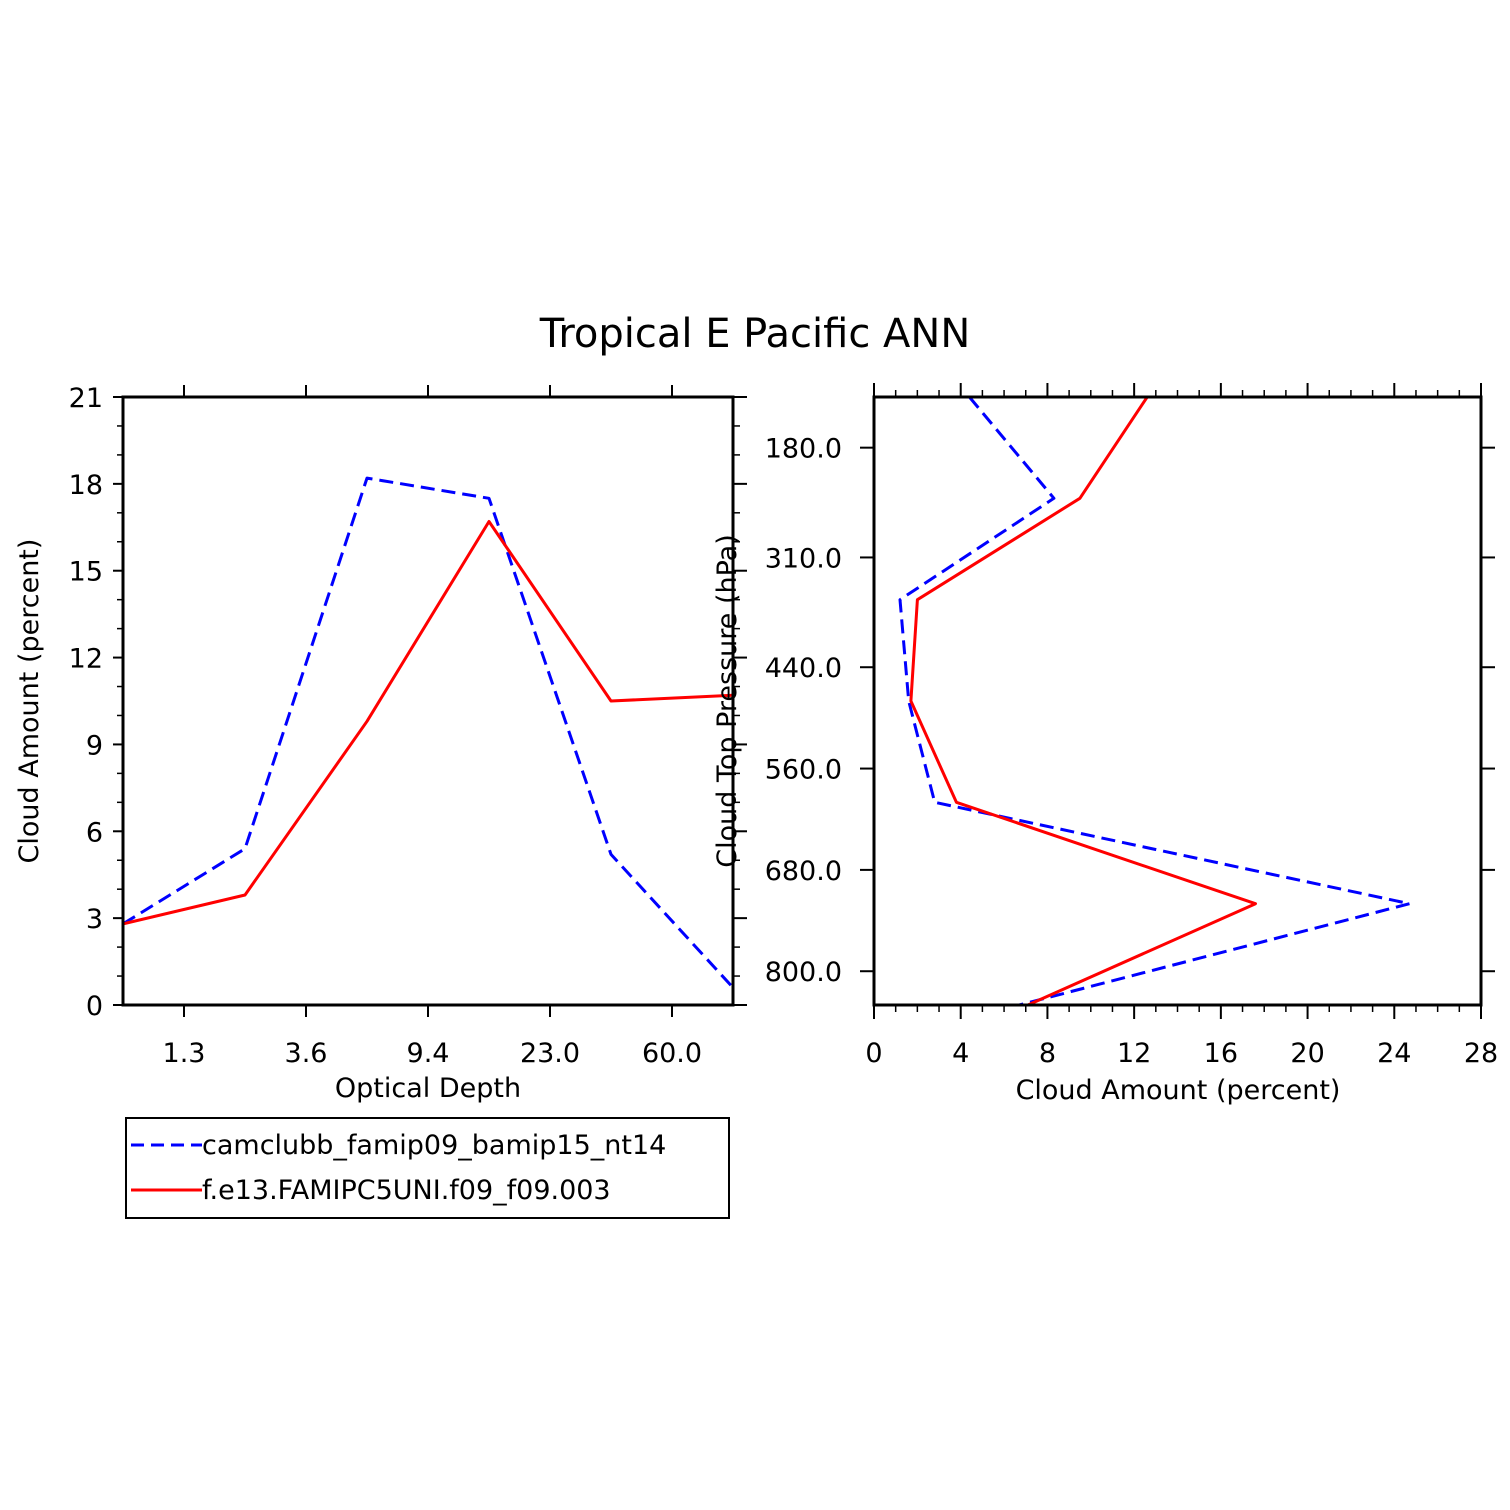 This screenshot has height=1510, width=1510. Describe the element at coordinates (873, 1053) in the screenshot. I see `panel-2-x-tick-label: 0` at that location.